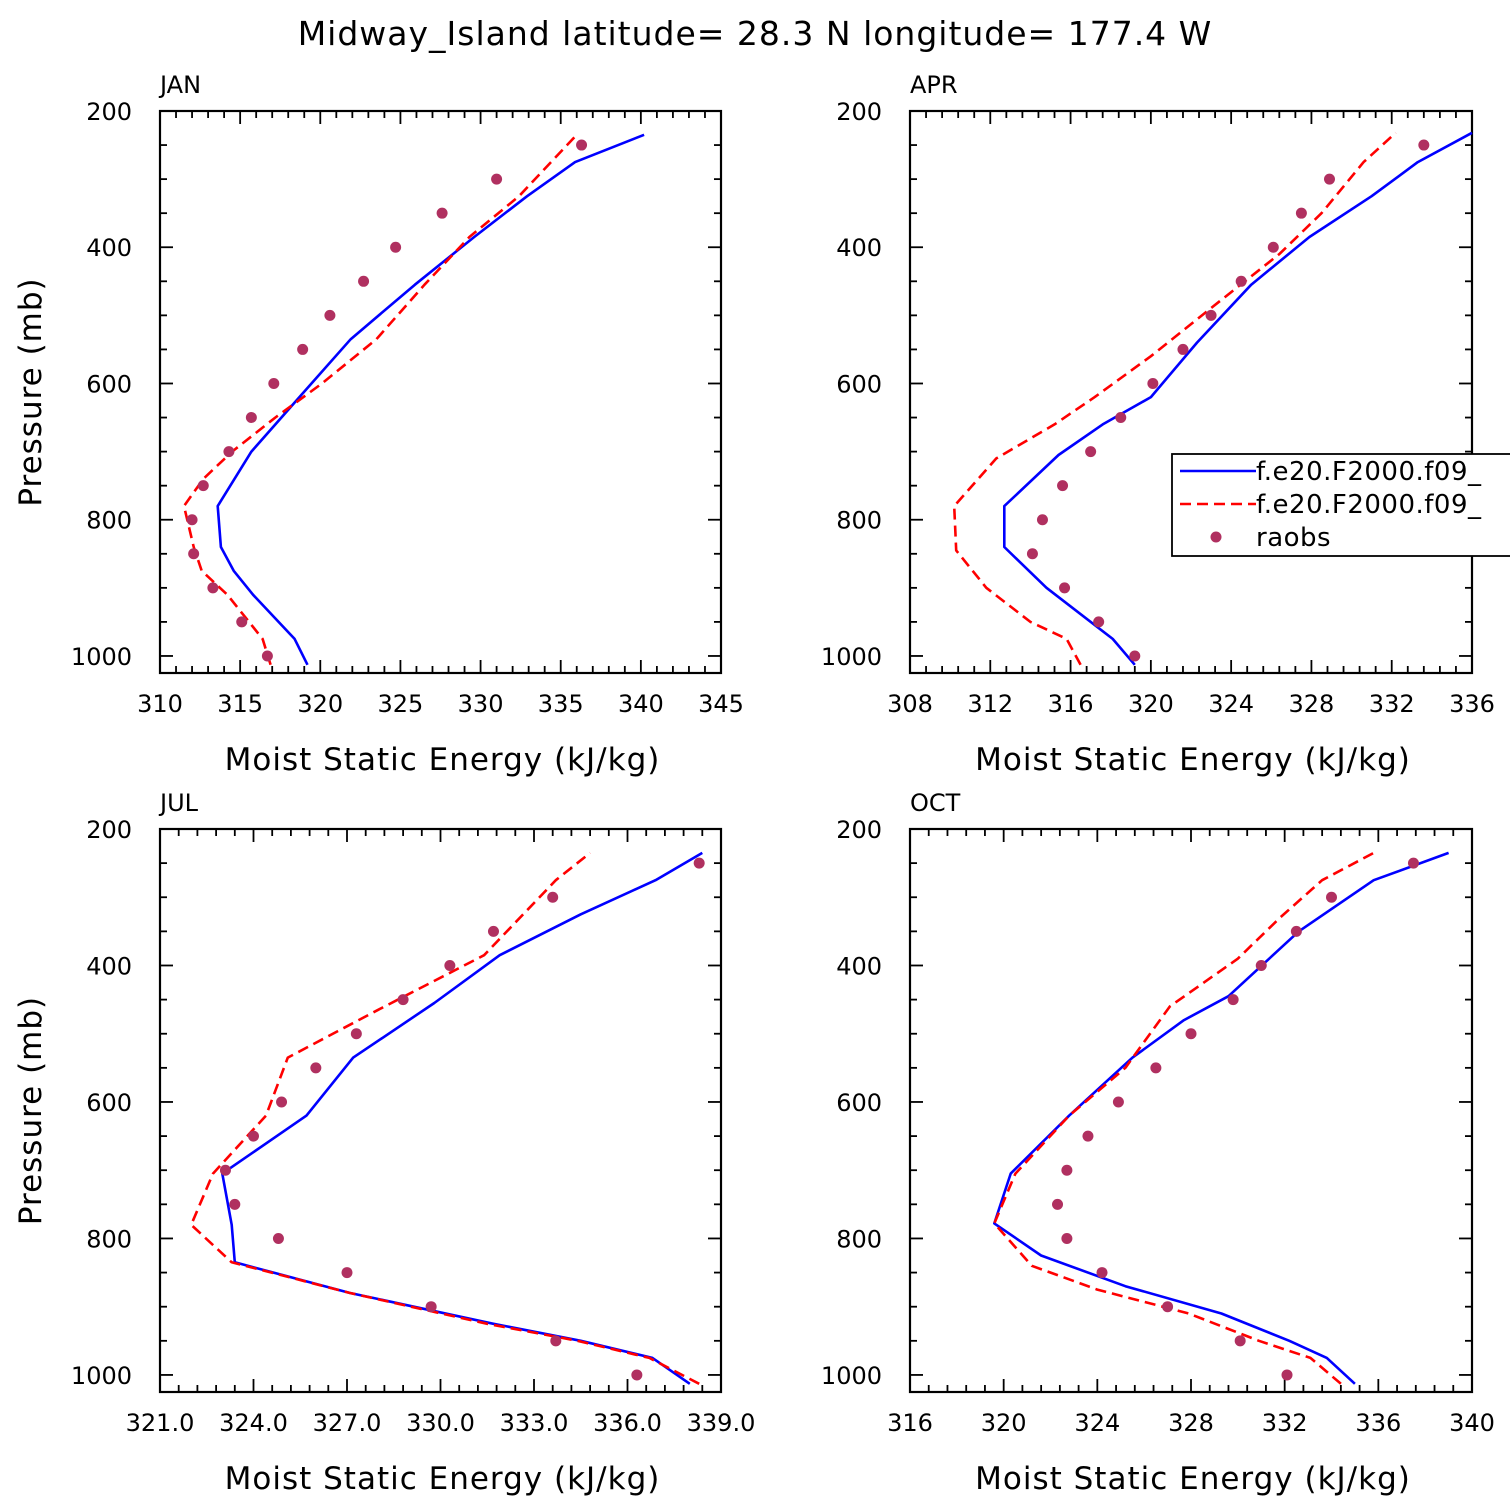  I want to click on x-tick-label: 327.0, so click(347, 1423).